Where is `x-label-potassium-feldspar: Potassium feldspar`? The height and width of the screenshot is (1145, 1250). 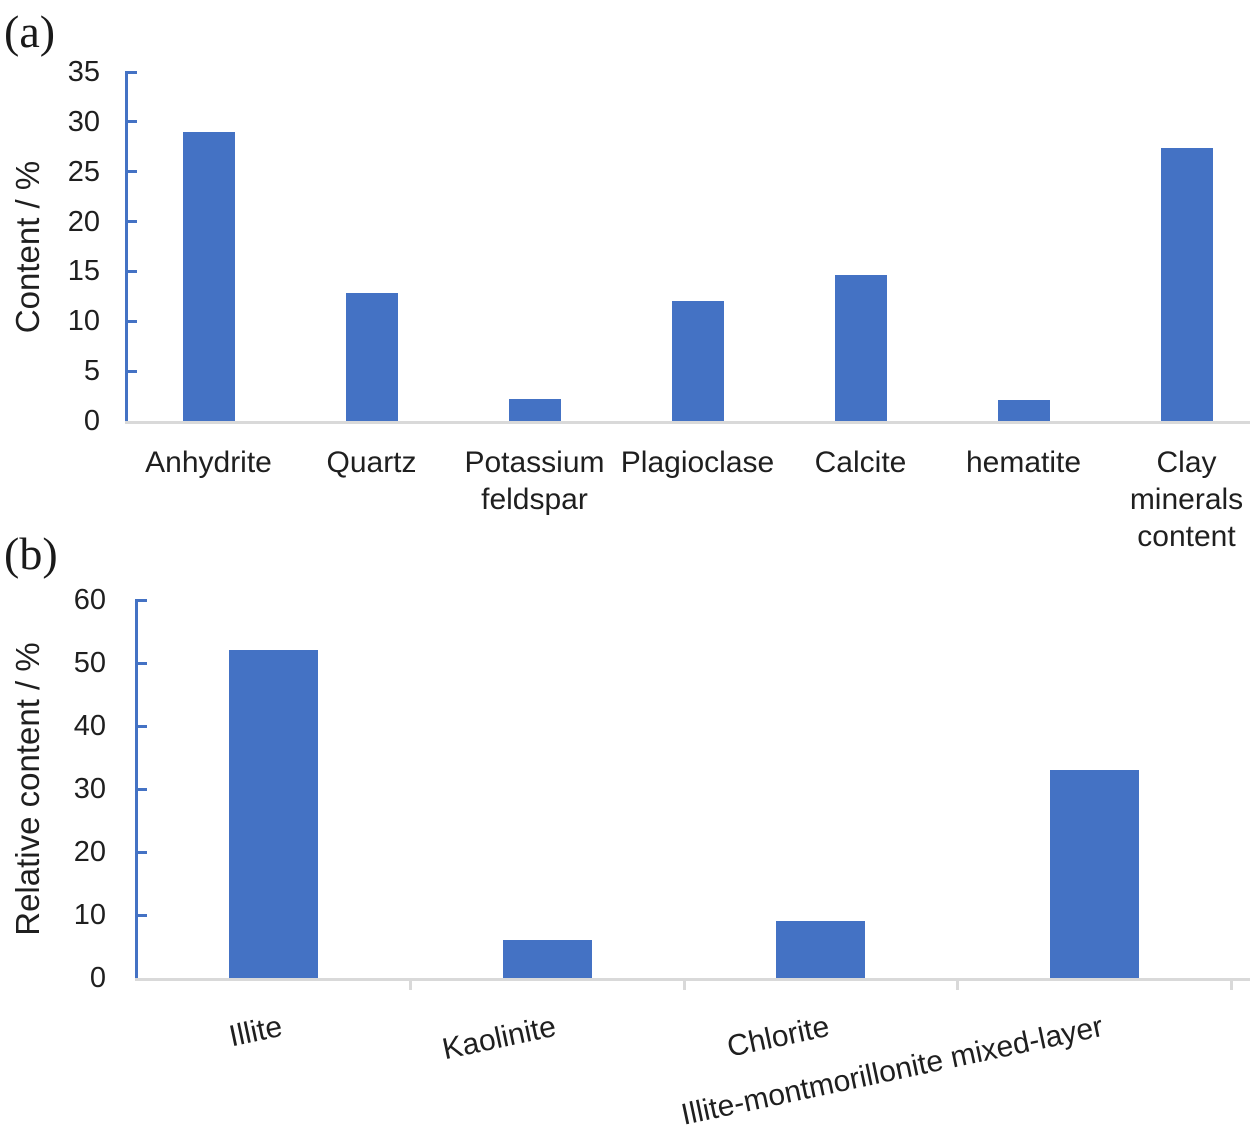 x-label-potassium-feldspar: Potassium feldspar is located at coordinates (534, 481).